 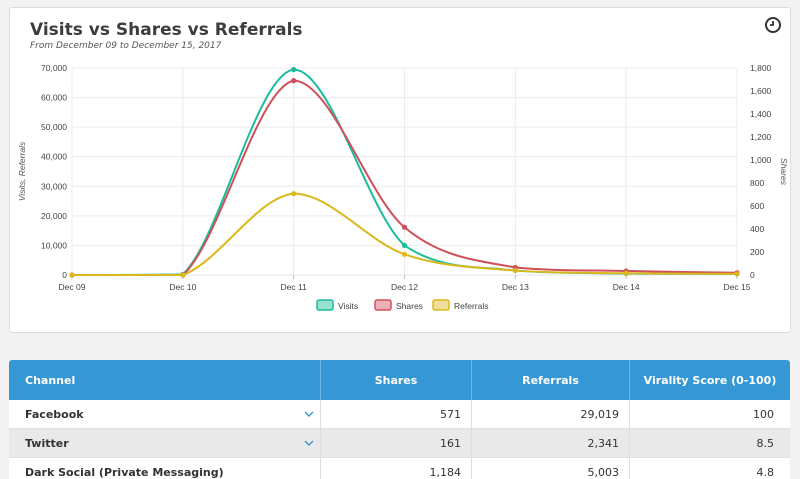 What do you see at coordinates (761, 114) in the screenshot?
I see `y-tick-right: 1,400` at bounding box center [761, 114].